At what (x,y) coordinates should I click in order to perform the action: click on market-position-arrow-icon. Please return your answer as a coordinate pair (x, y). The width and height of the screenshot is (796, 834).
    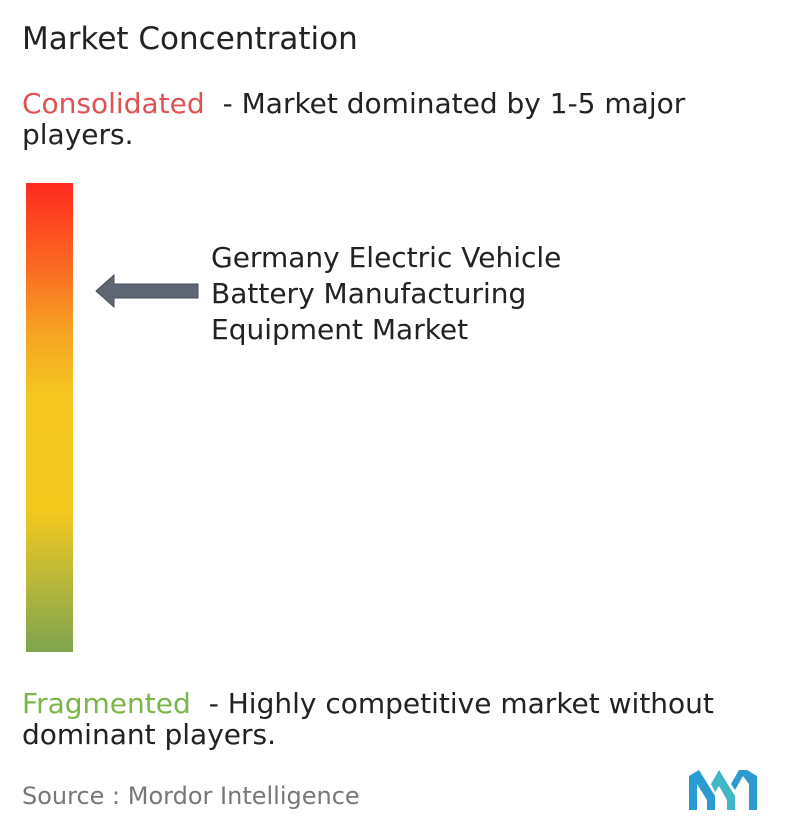
    Looking at the image, I should click on (147, 291).